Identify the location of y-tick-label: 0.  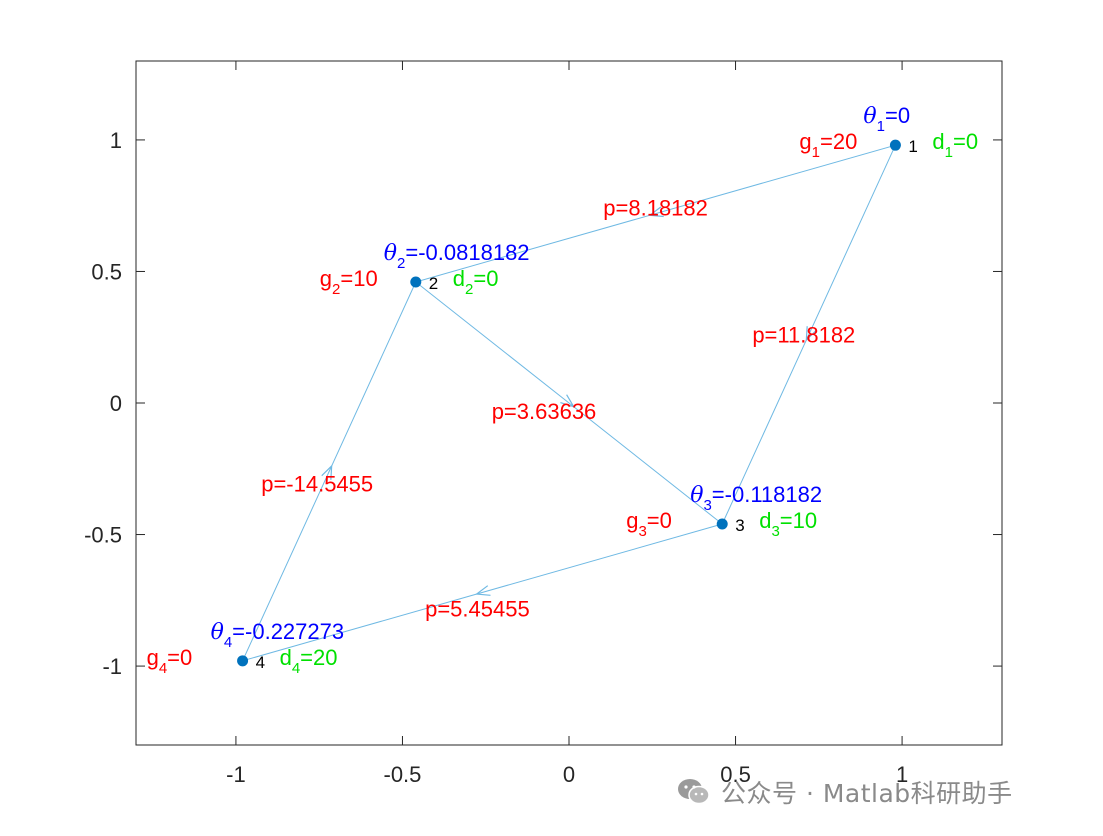
(116, 403).